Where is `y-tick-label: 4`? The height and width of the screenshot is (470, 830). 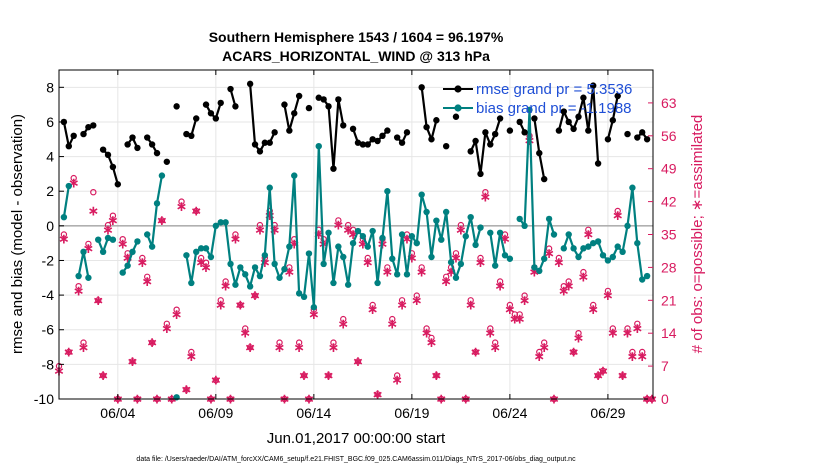
y-tick-label: 4 is located at coordinates (50, 157).